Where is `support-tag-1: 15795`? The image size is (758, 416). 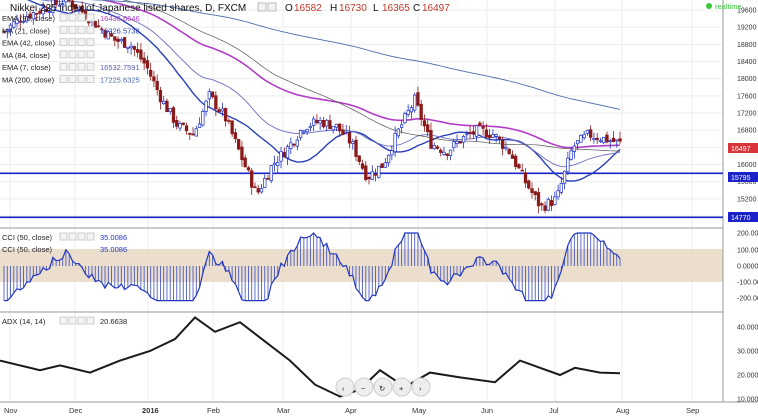 support-tag-1: 15795 is located at coordinates (743, 177).